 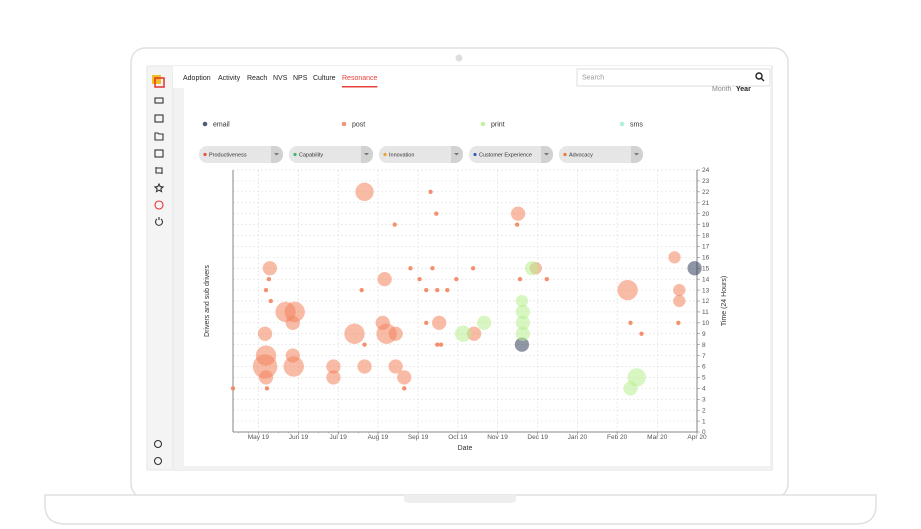 I want to click on nav-tab: NVS, so click(x=280, y=78).